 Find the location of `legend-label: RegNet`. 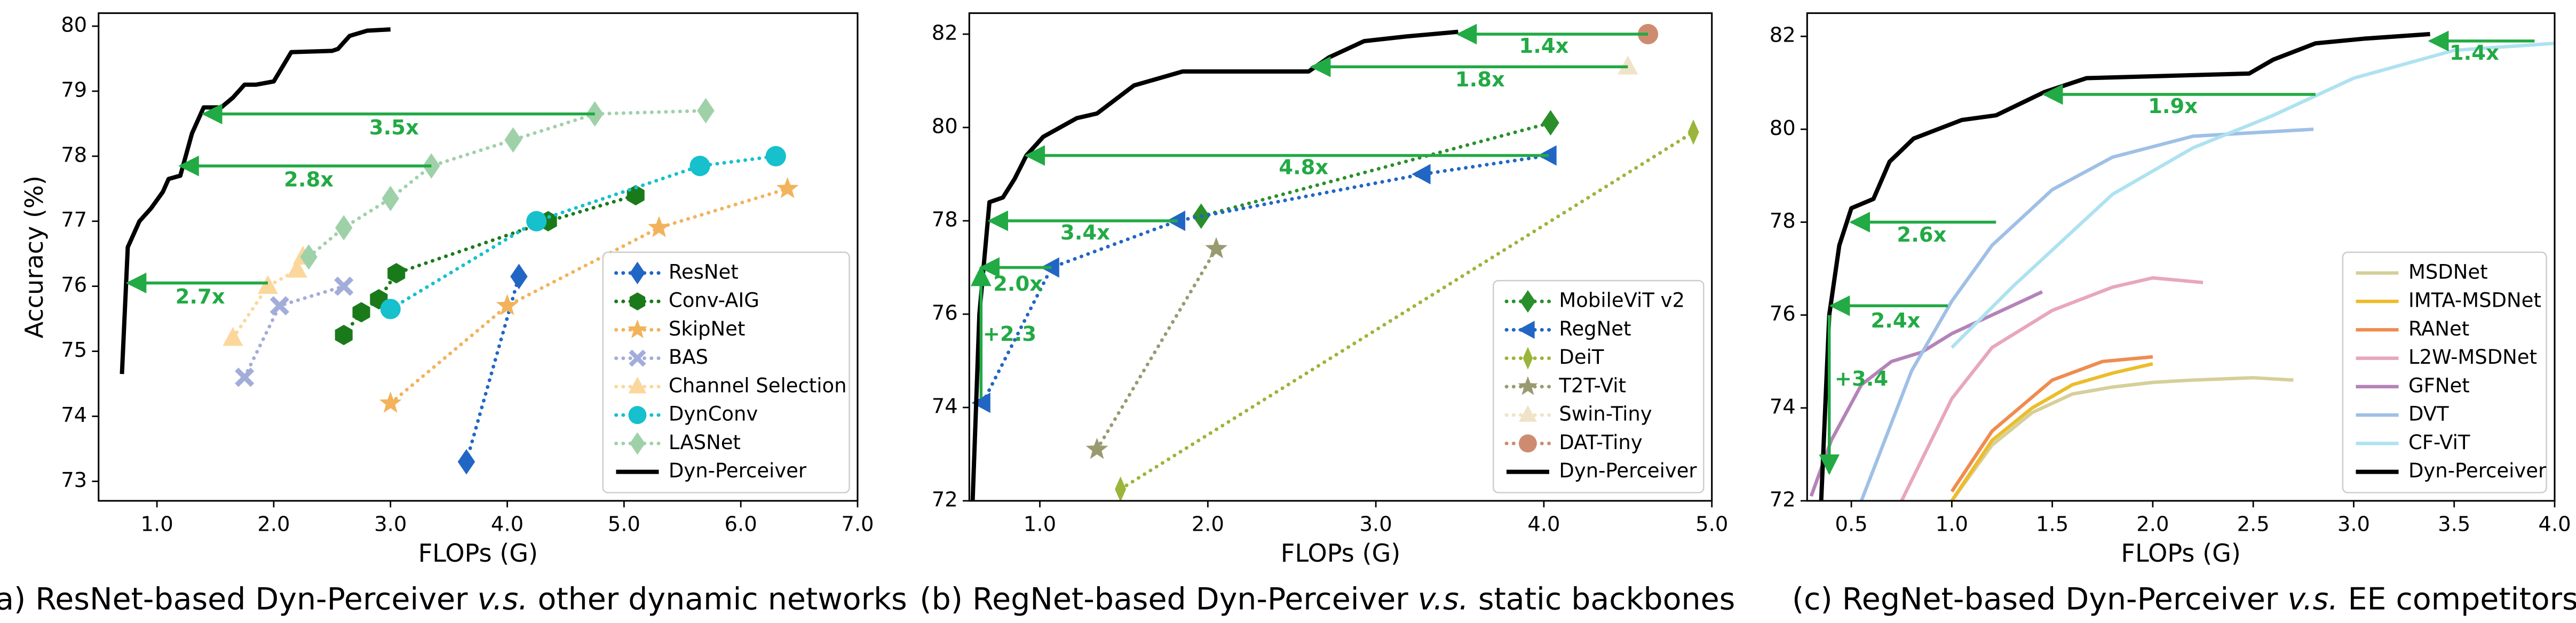

legend-label: RegNet is located at coordinates (1595, 329).